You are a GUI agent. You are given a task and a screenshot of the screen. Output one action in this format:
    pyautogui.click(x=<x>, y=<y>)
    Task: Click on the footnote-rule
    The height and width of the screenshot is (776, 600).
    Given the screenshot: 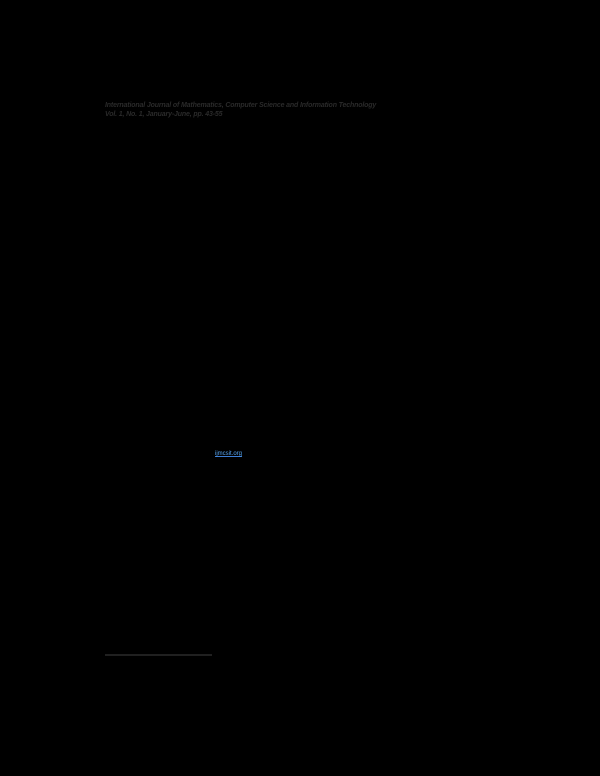 What is the action you would take?
    pyautogui.click(x=158, y=655)
    